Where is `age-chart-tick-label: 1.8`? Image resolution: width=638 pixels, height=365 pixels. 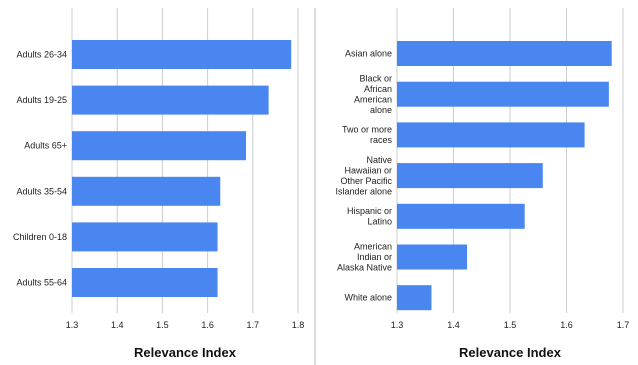 age-chart-tick-label: 1.8 is located at coordinates (298, 325).